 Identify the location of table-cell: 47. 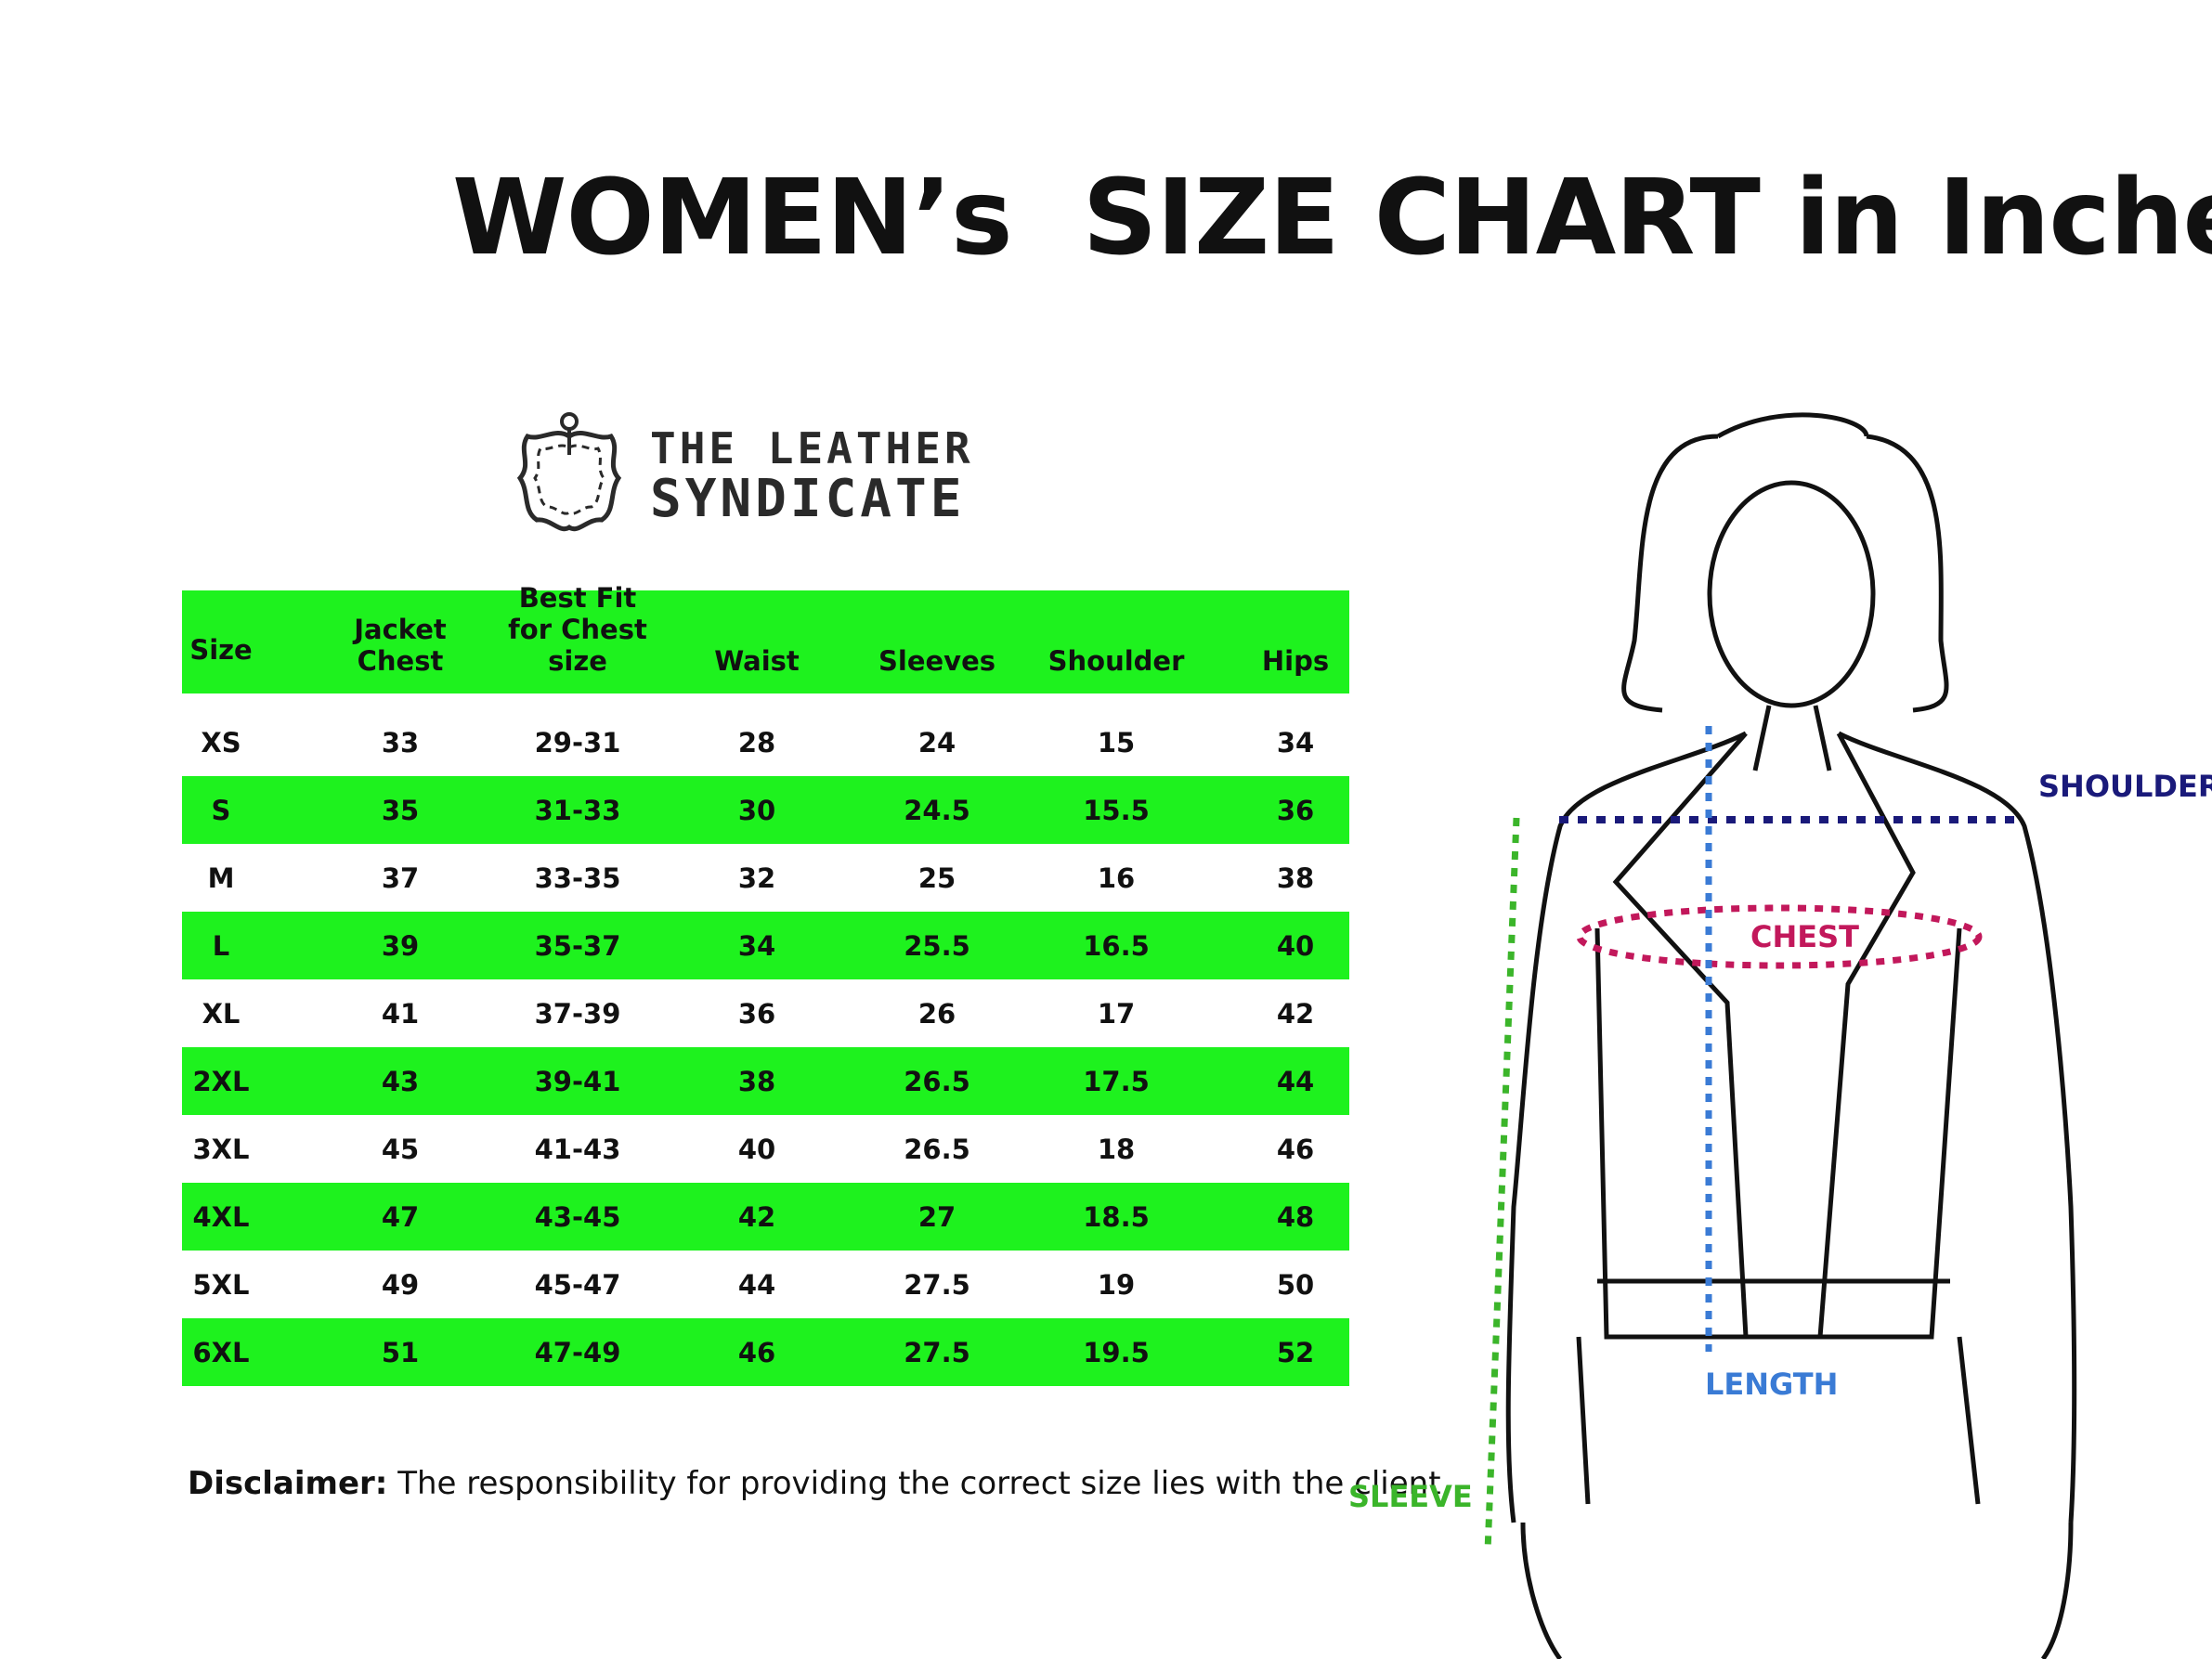
(401, 1216).